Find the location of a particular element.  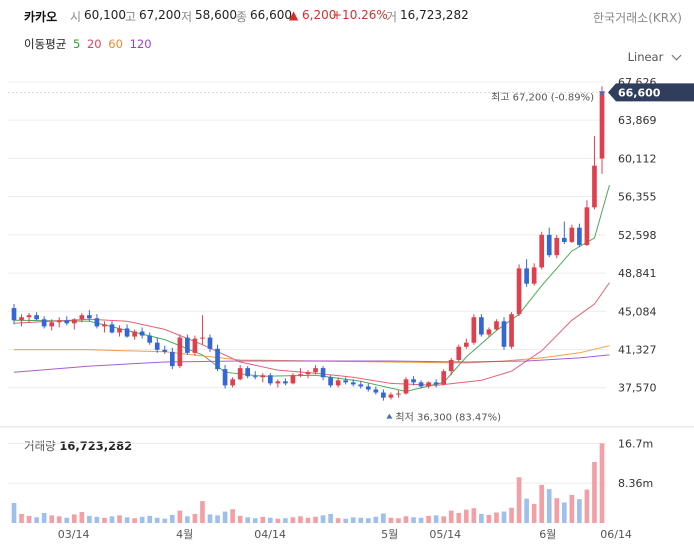

x-axis-label: 03/14 is located at coordinates (74, 534).